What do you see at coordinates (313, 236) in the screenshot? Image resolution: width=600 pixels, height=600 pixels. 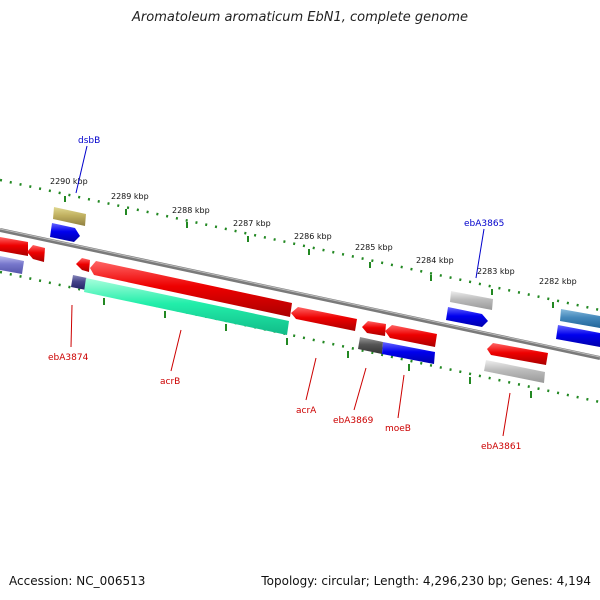 I see `ruler-label: 2286 kbp` at bounding box center [313, 236].